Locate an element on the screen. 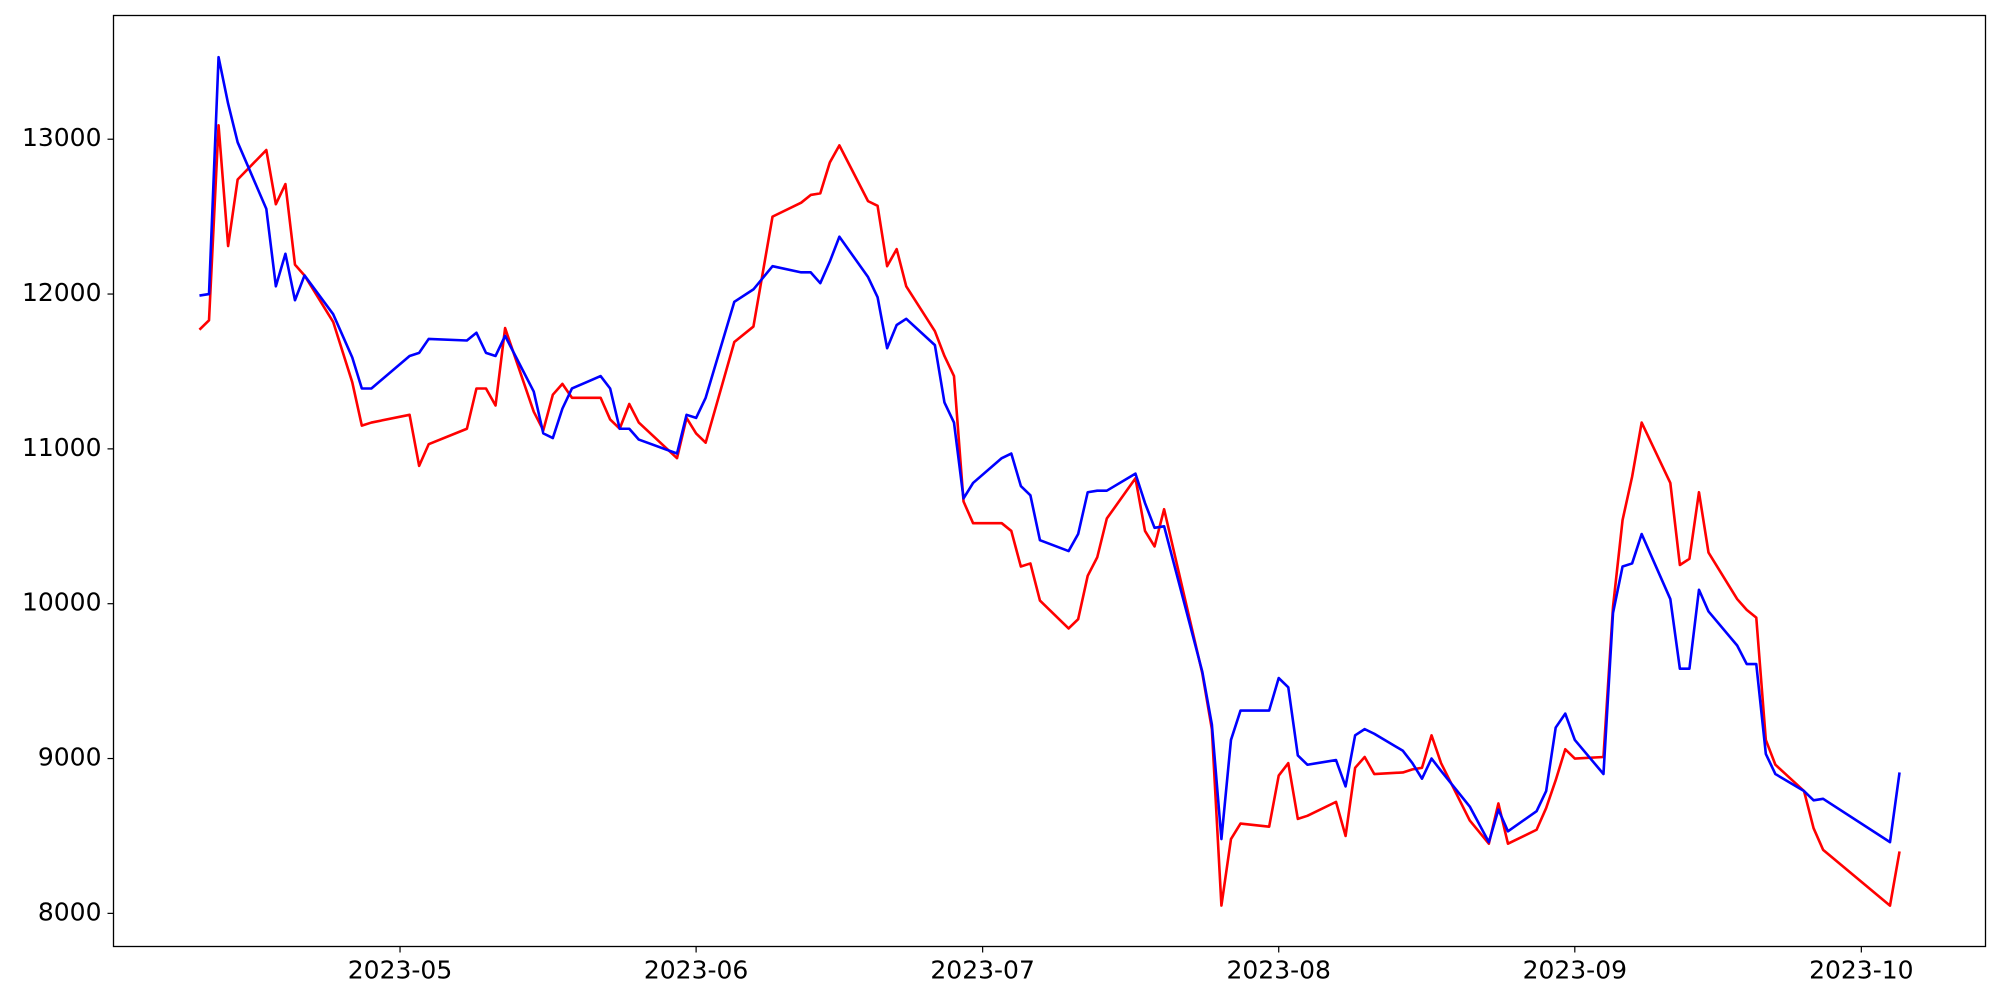 The height and width of the screenshot is (1000, 2000). x-tick-label: 2023-07 is located at coordinates (982, 970).